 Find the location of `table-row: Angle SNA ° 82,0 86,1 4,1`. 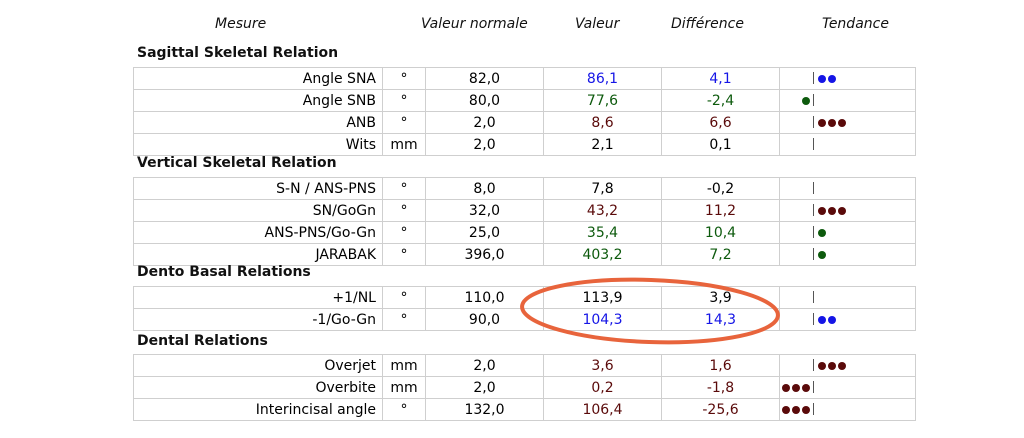

table-row: Angle SNA ° 82,0 86,1 4,1 is located at coordinates (524, 78).